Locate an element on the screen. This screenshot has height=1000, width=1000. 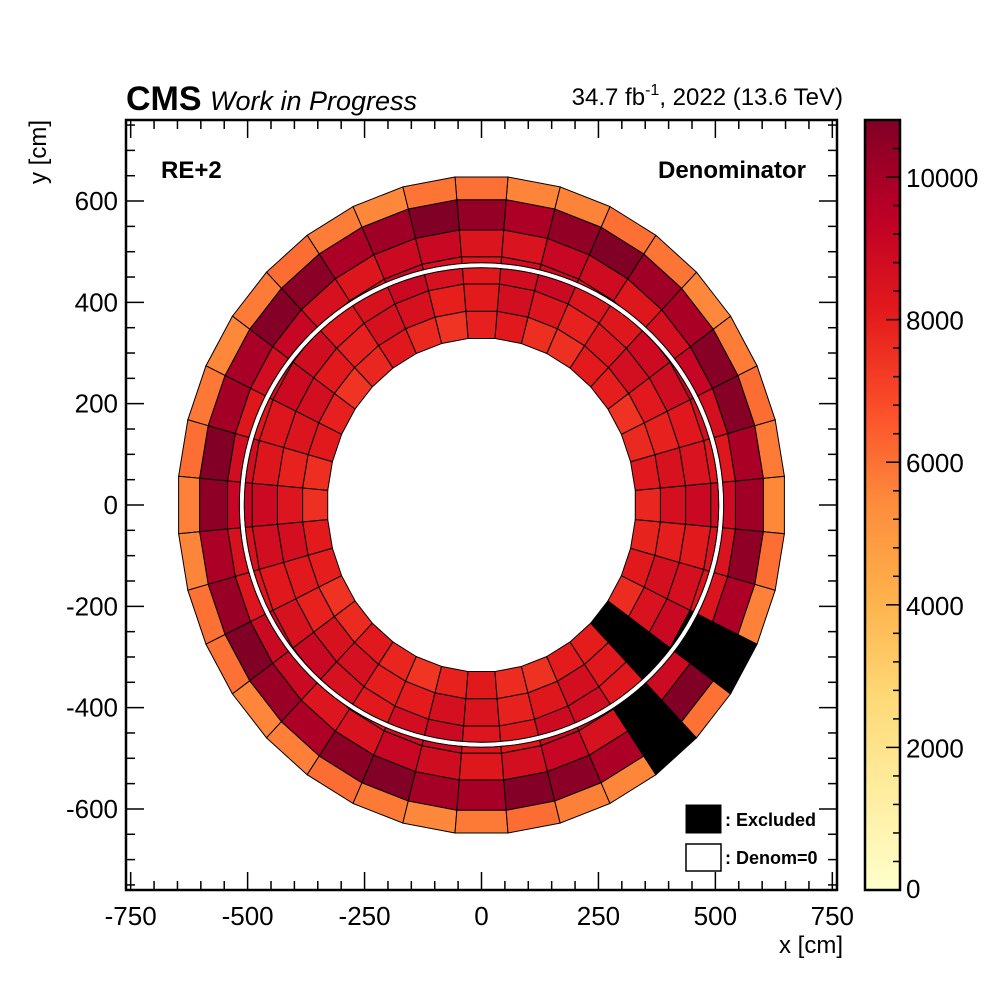
lumi-value: 34.7 fb is located at coordinates (608, 97).